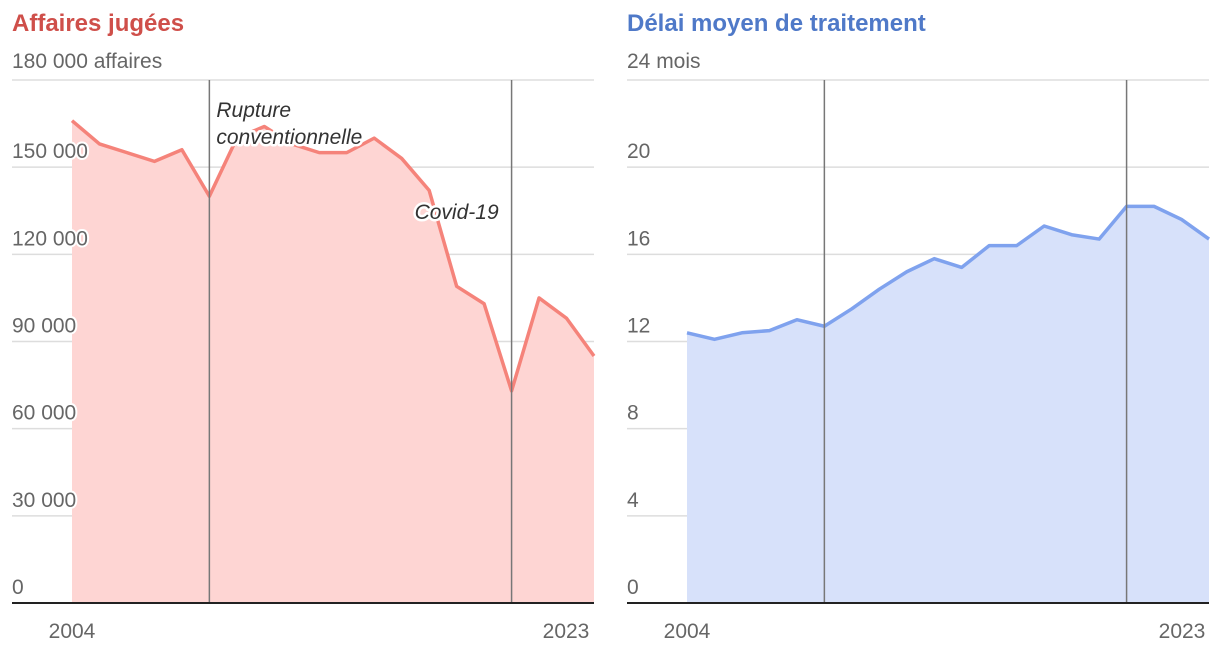  Describe the element at coordinates (50, 151) in the screenshot. I see `y-tick-label: 150 000` at that location.